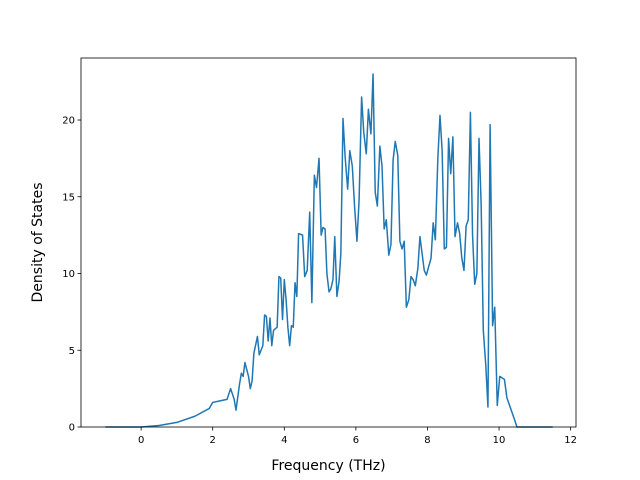  I want to click on y-tick-label: 0, so click(72, 428).